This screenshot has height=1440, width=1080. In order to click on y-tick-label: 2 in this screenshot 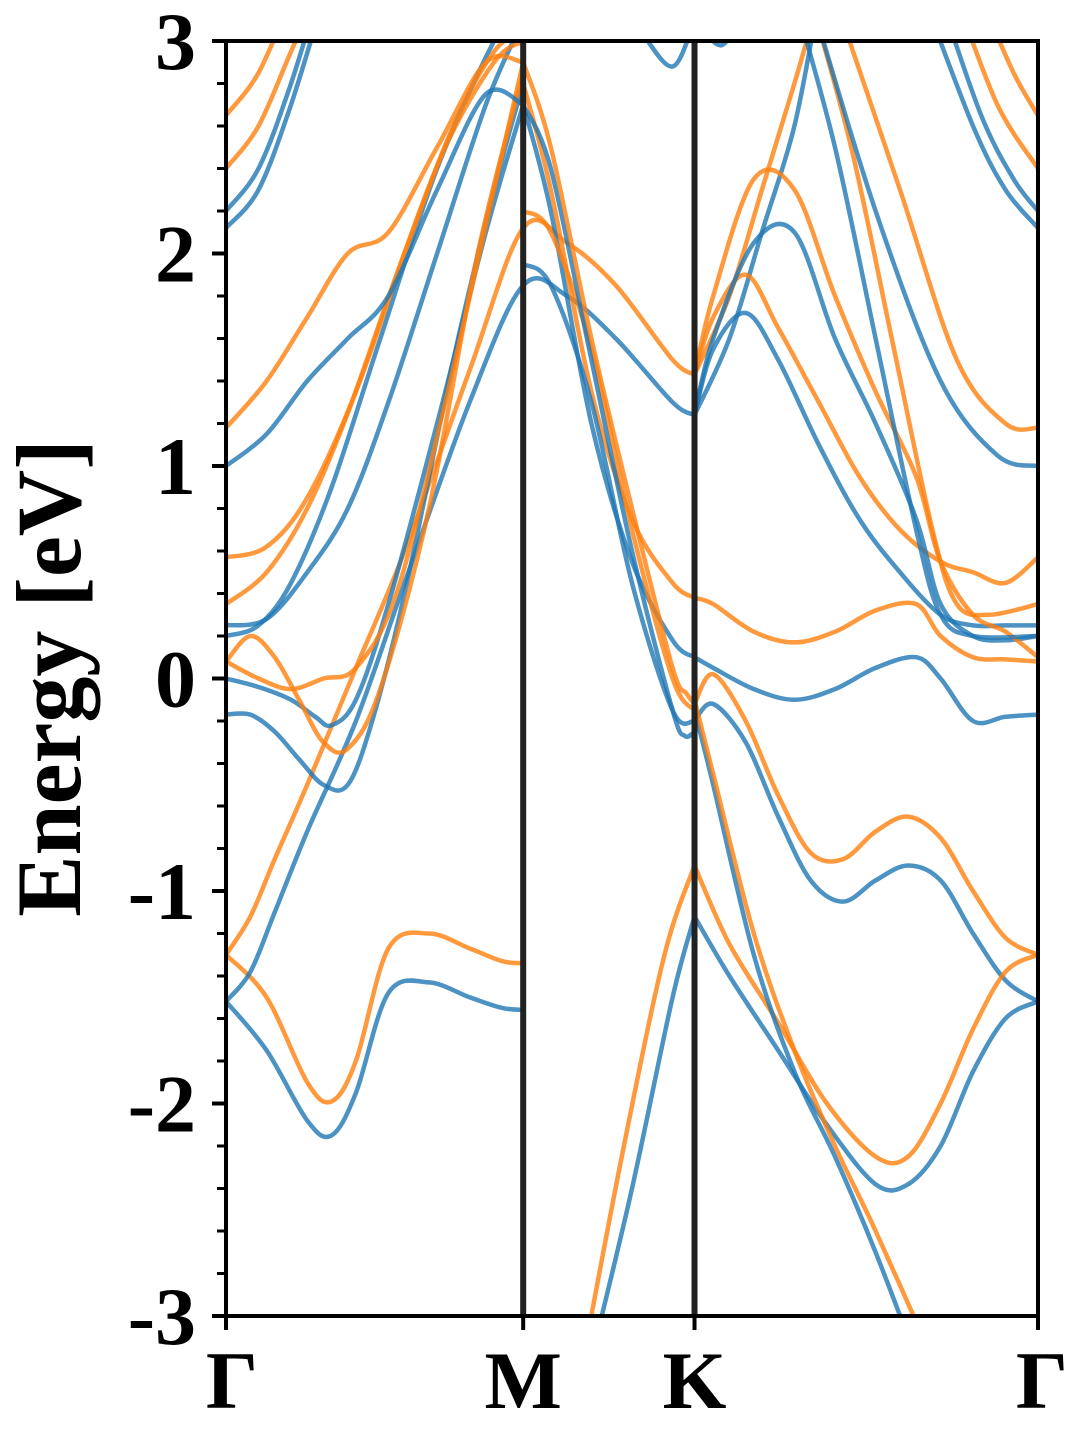, I will do `click(175, 254)`.